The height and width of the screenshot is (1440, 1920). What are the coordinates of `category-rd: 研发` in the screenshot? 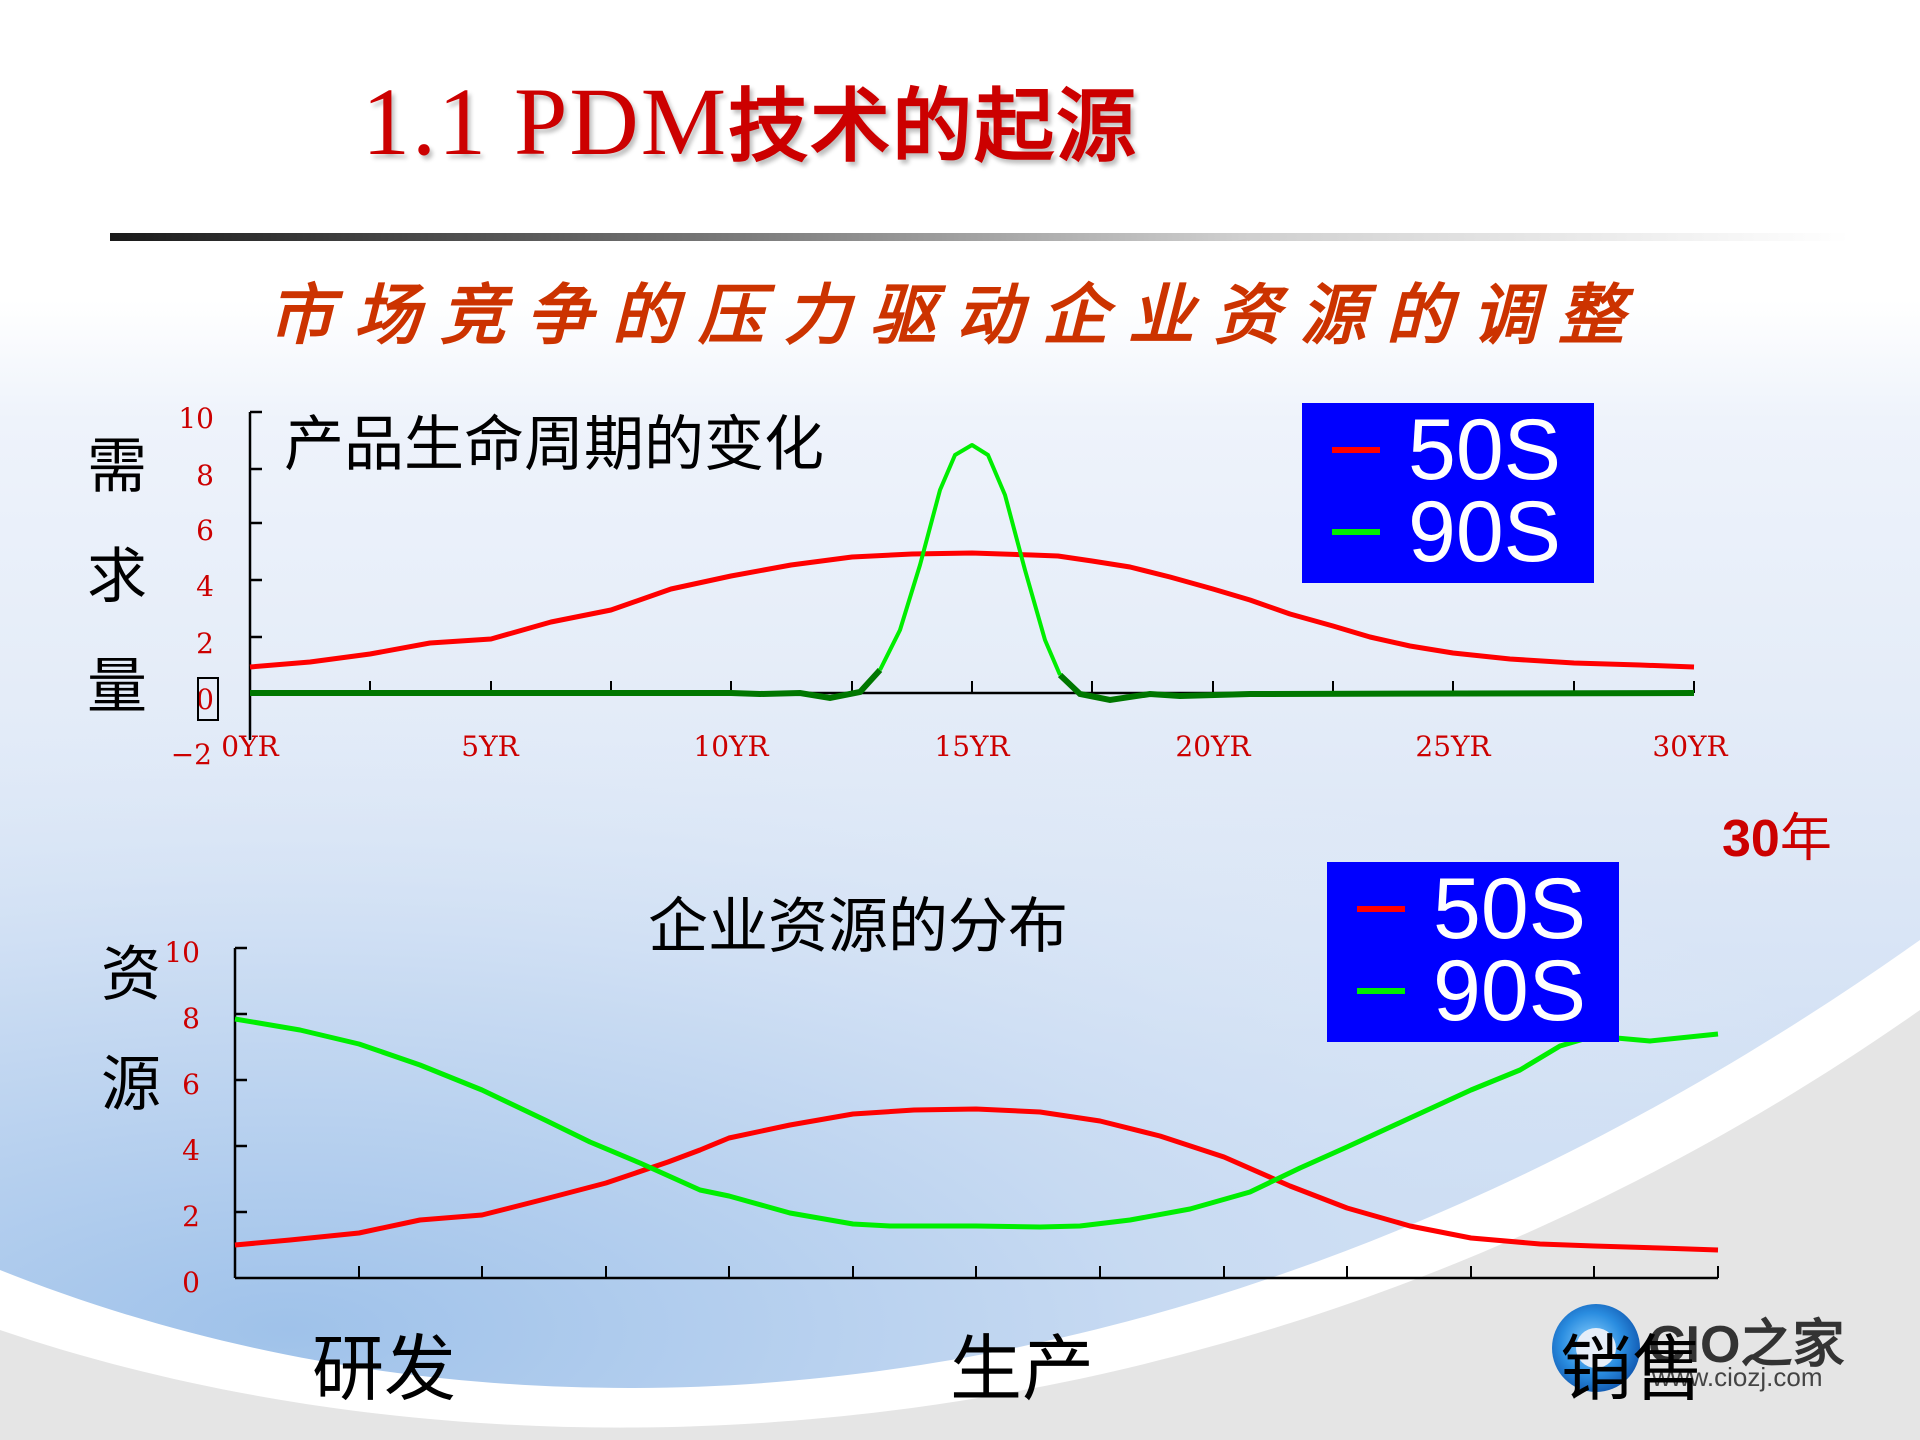 It's located at (384, 1369).